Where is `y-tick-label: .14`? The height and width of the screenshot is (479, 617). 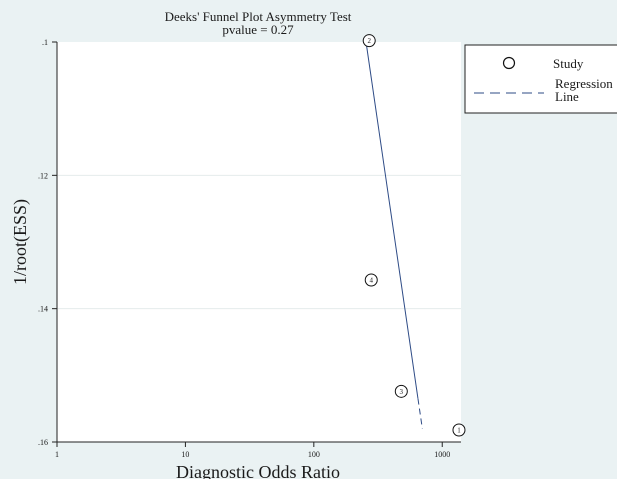 y-tick-label: .14 is located at coordinates (43, 309).